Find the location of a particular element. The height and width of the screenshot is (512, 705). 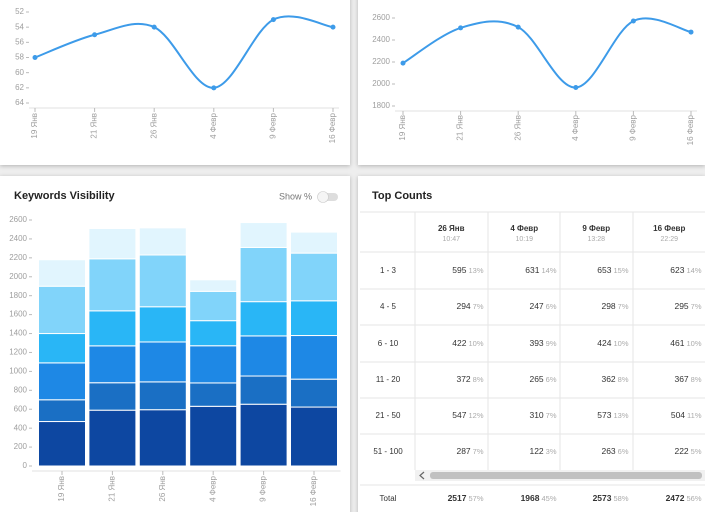

cell-count: 222 is located at coordinates (681, 451).